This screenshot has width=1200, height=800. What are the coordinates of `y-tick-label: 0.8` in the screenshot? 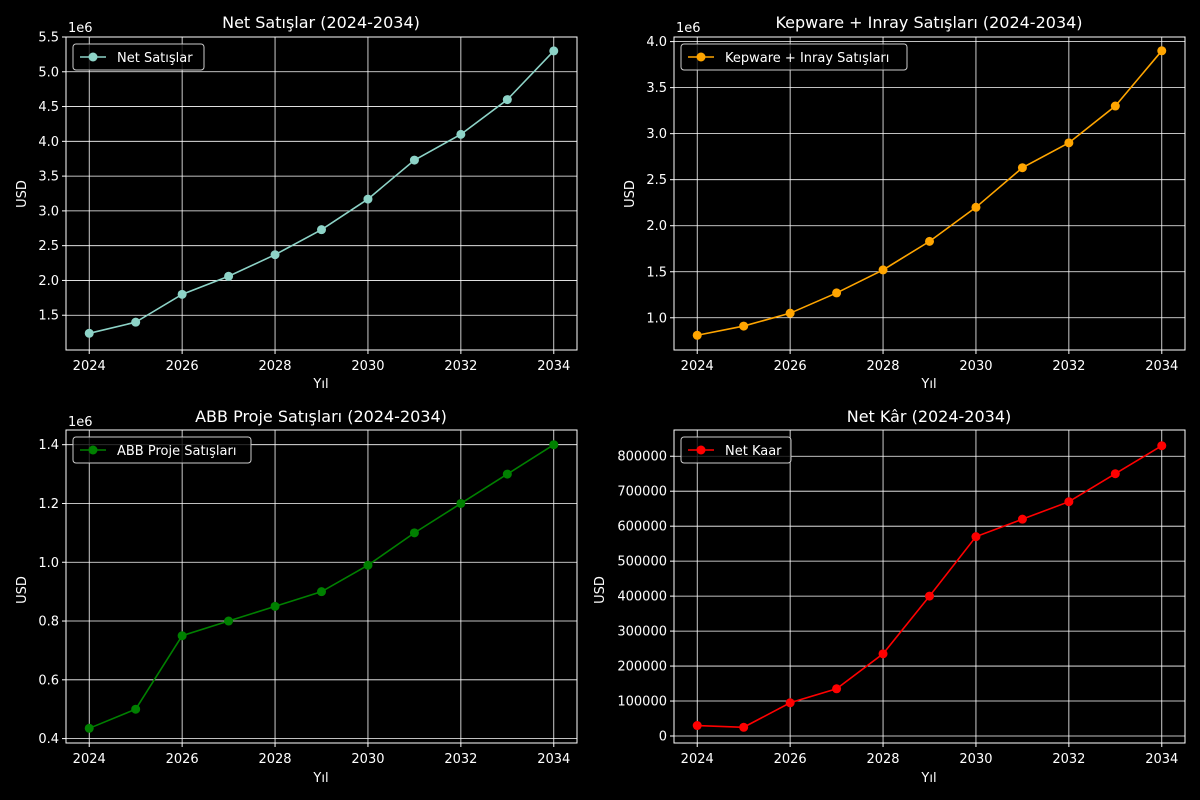 It's located at (48, 622).